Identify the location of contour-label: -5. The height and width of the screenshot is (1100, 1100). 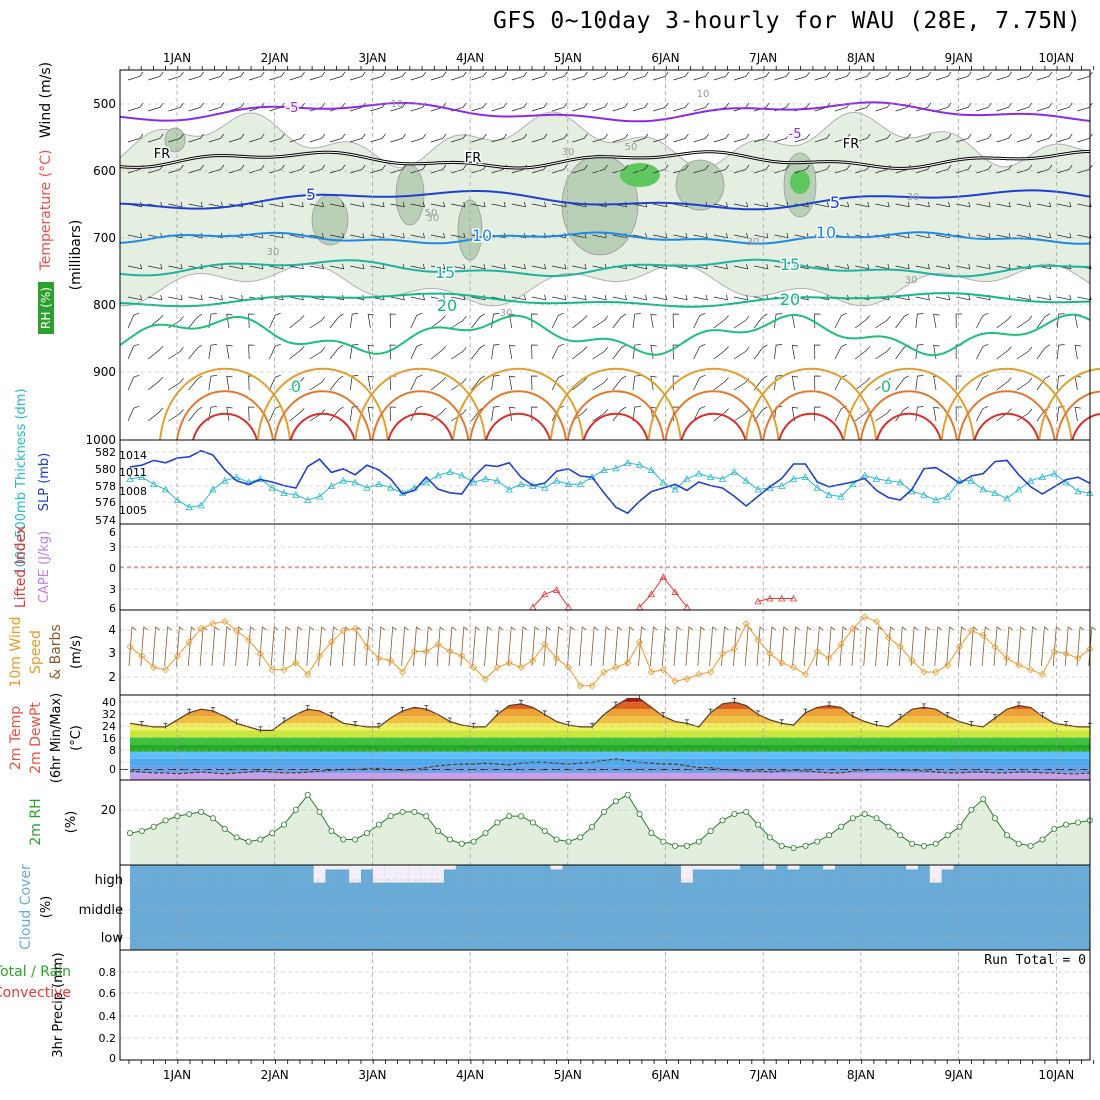
(292, 108).